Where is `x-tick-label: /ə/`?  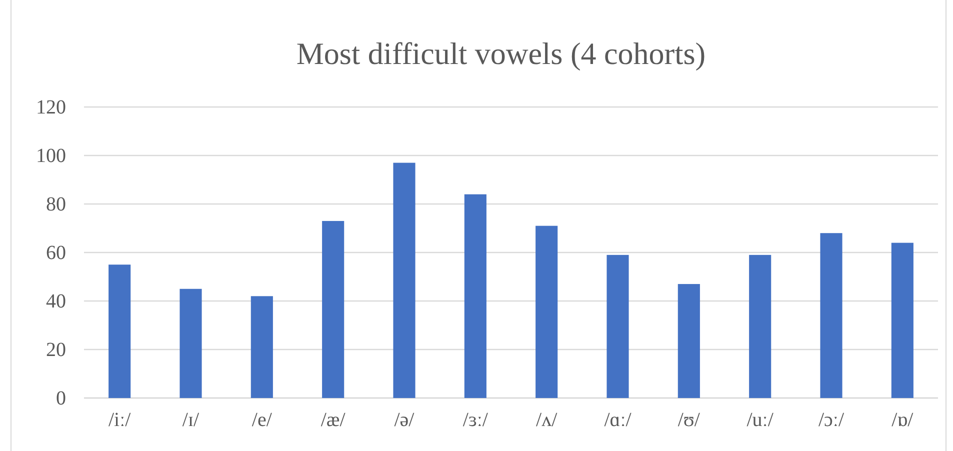 x-tick-label: /ə/ is located at coordinates (404, 420).